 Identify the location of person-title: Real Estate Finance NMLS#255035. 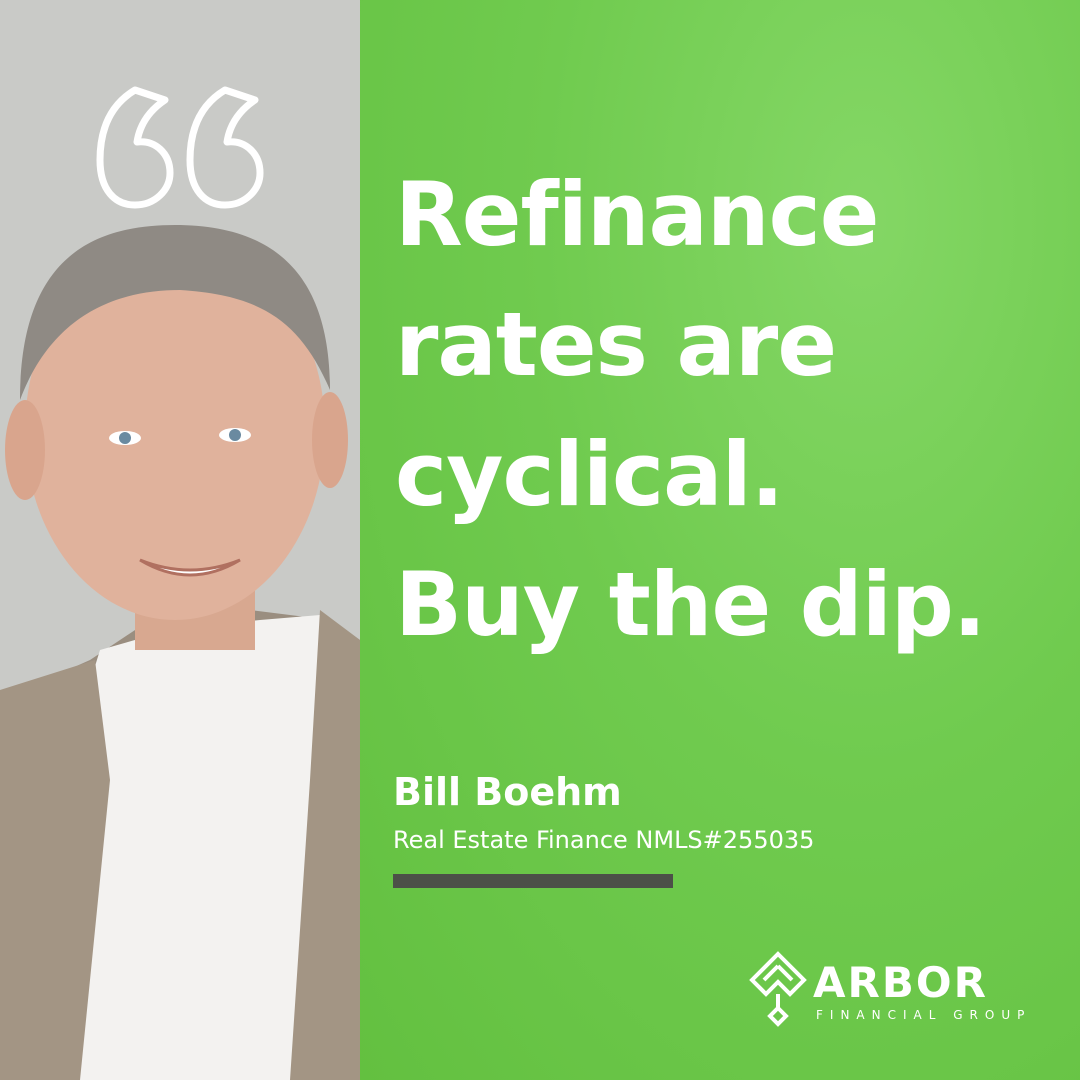
(604, 840).